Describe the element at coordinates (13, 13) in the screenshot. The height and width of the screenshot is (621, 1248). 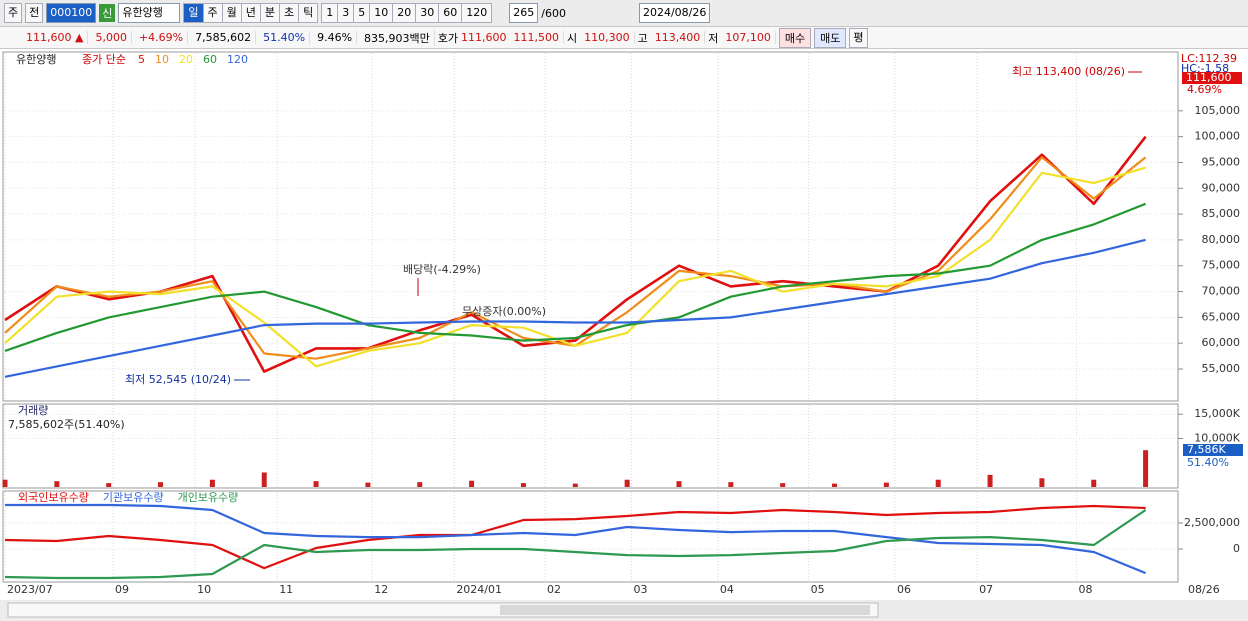
I see `type-select: 주` at that location.